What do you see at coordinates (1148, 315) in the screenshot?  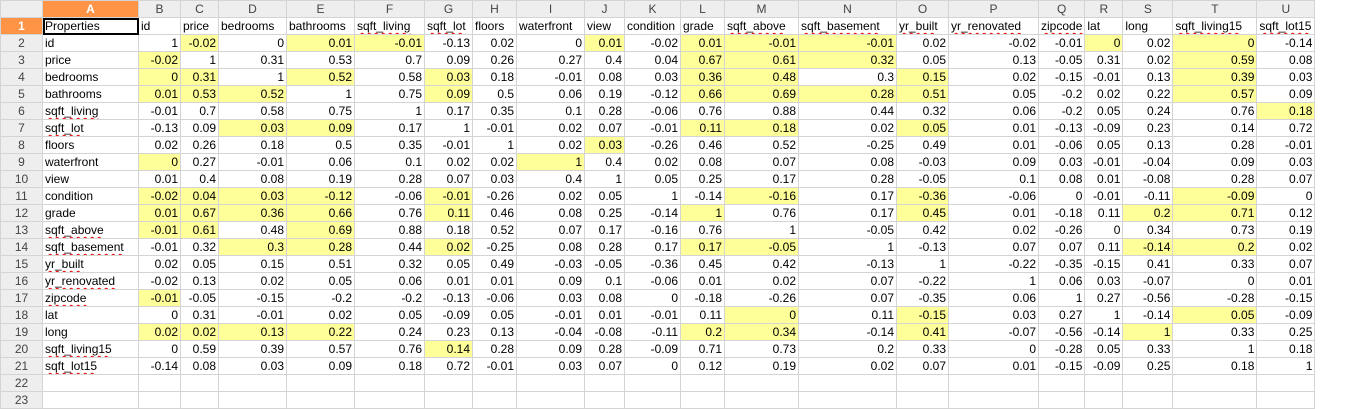 I see `cell-s18: -0.14` at bounding box center [1148, 315].